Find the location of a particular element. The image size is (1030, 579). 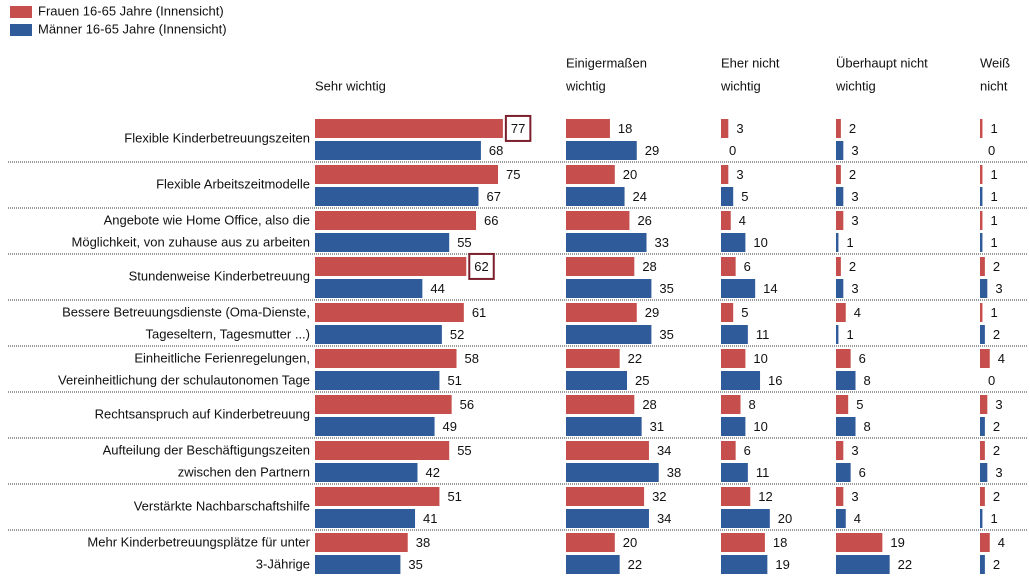

category-label: zwischen den Partnern is located at coordinates (244, 471).